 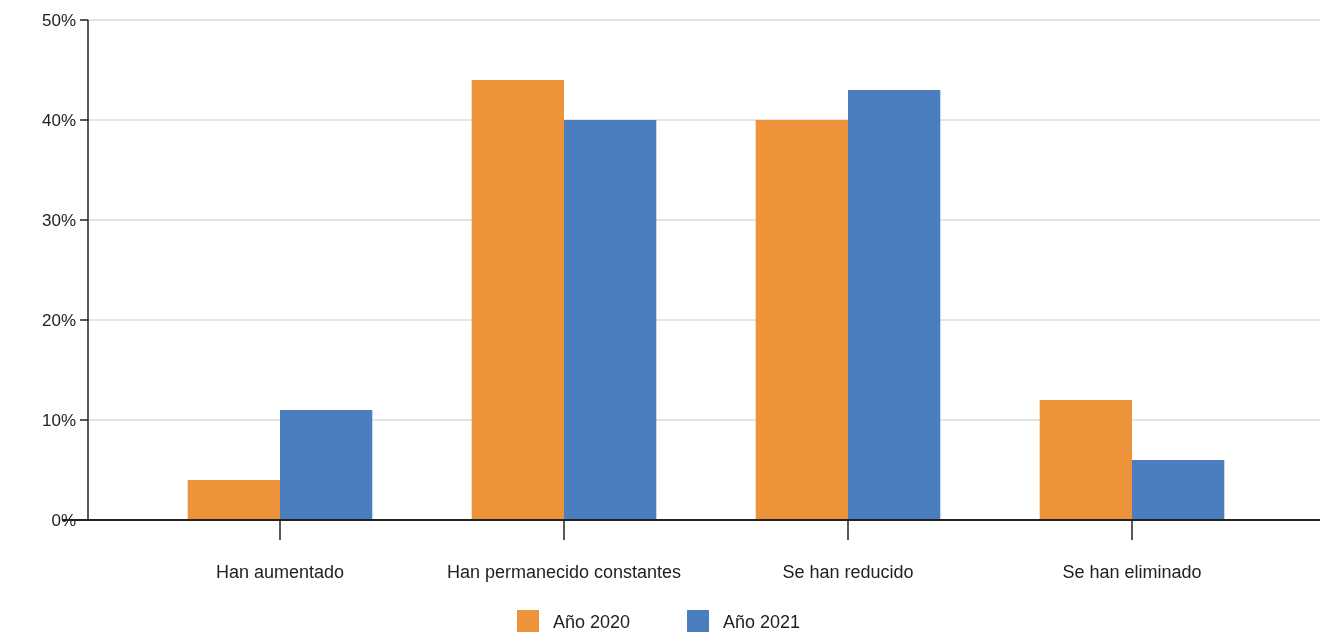 I want to click on y-tick-label: 50%, so click(x=58, y=20).